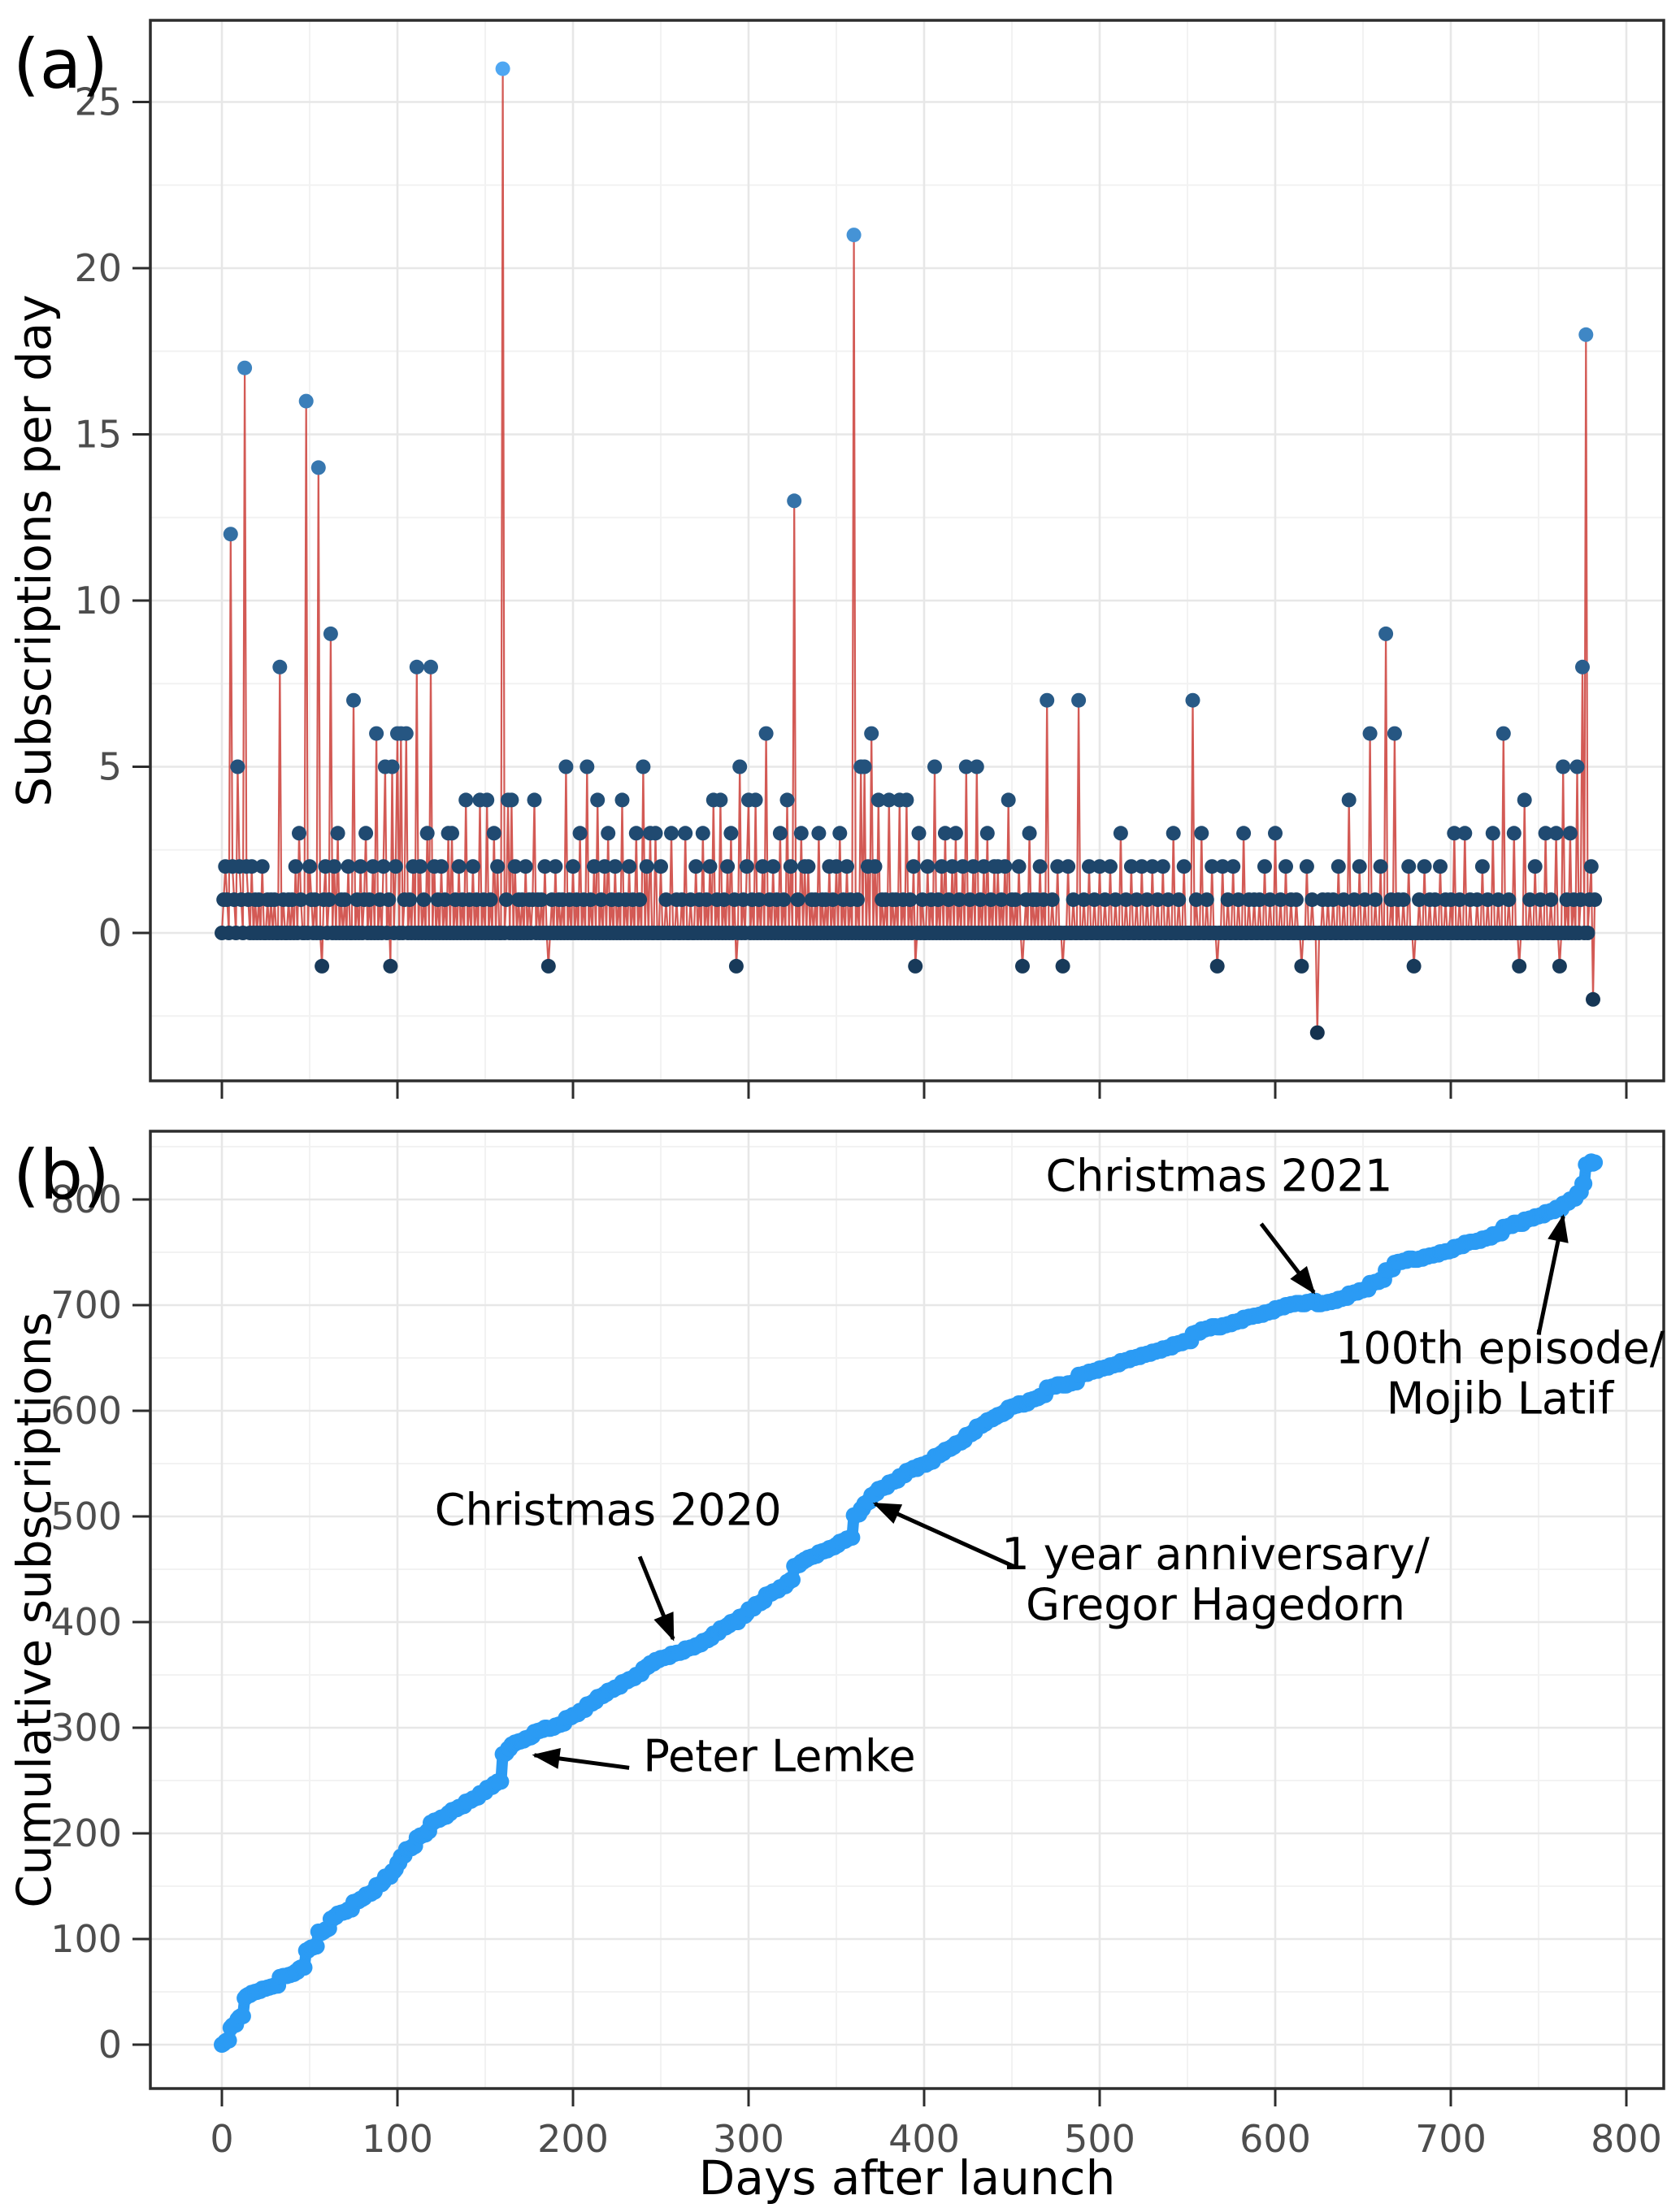 The image size is (1680, 2208). I want to click on x-axis-title: Days after launch, so click(907, 2177).